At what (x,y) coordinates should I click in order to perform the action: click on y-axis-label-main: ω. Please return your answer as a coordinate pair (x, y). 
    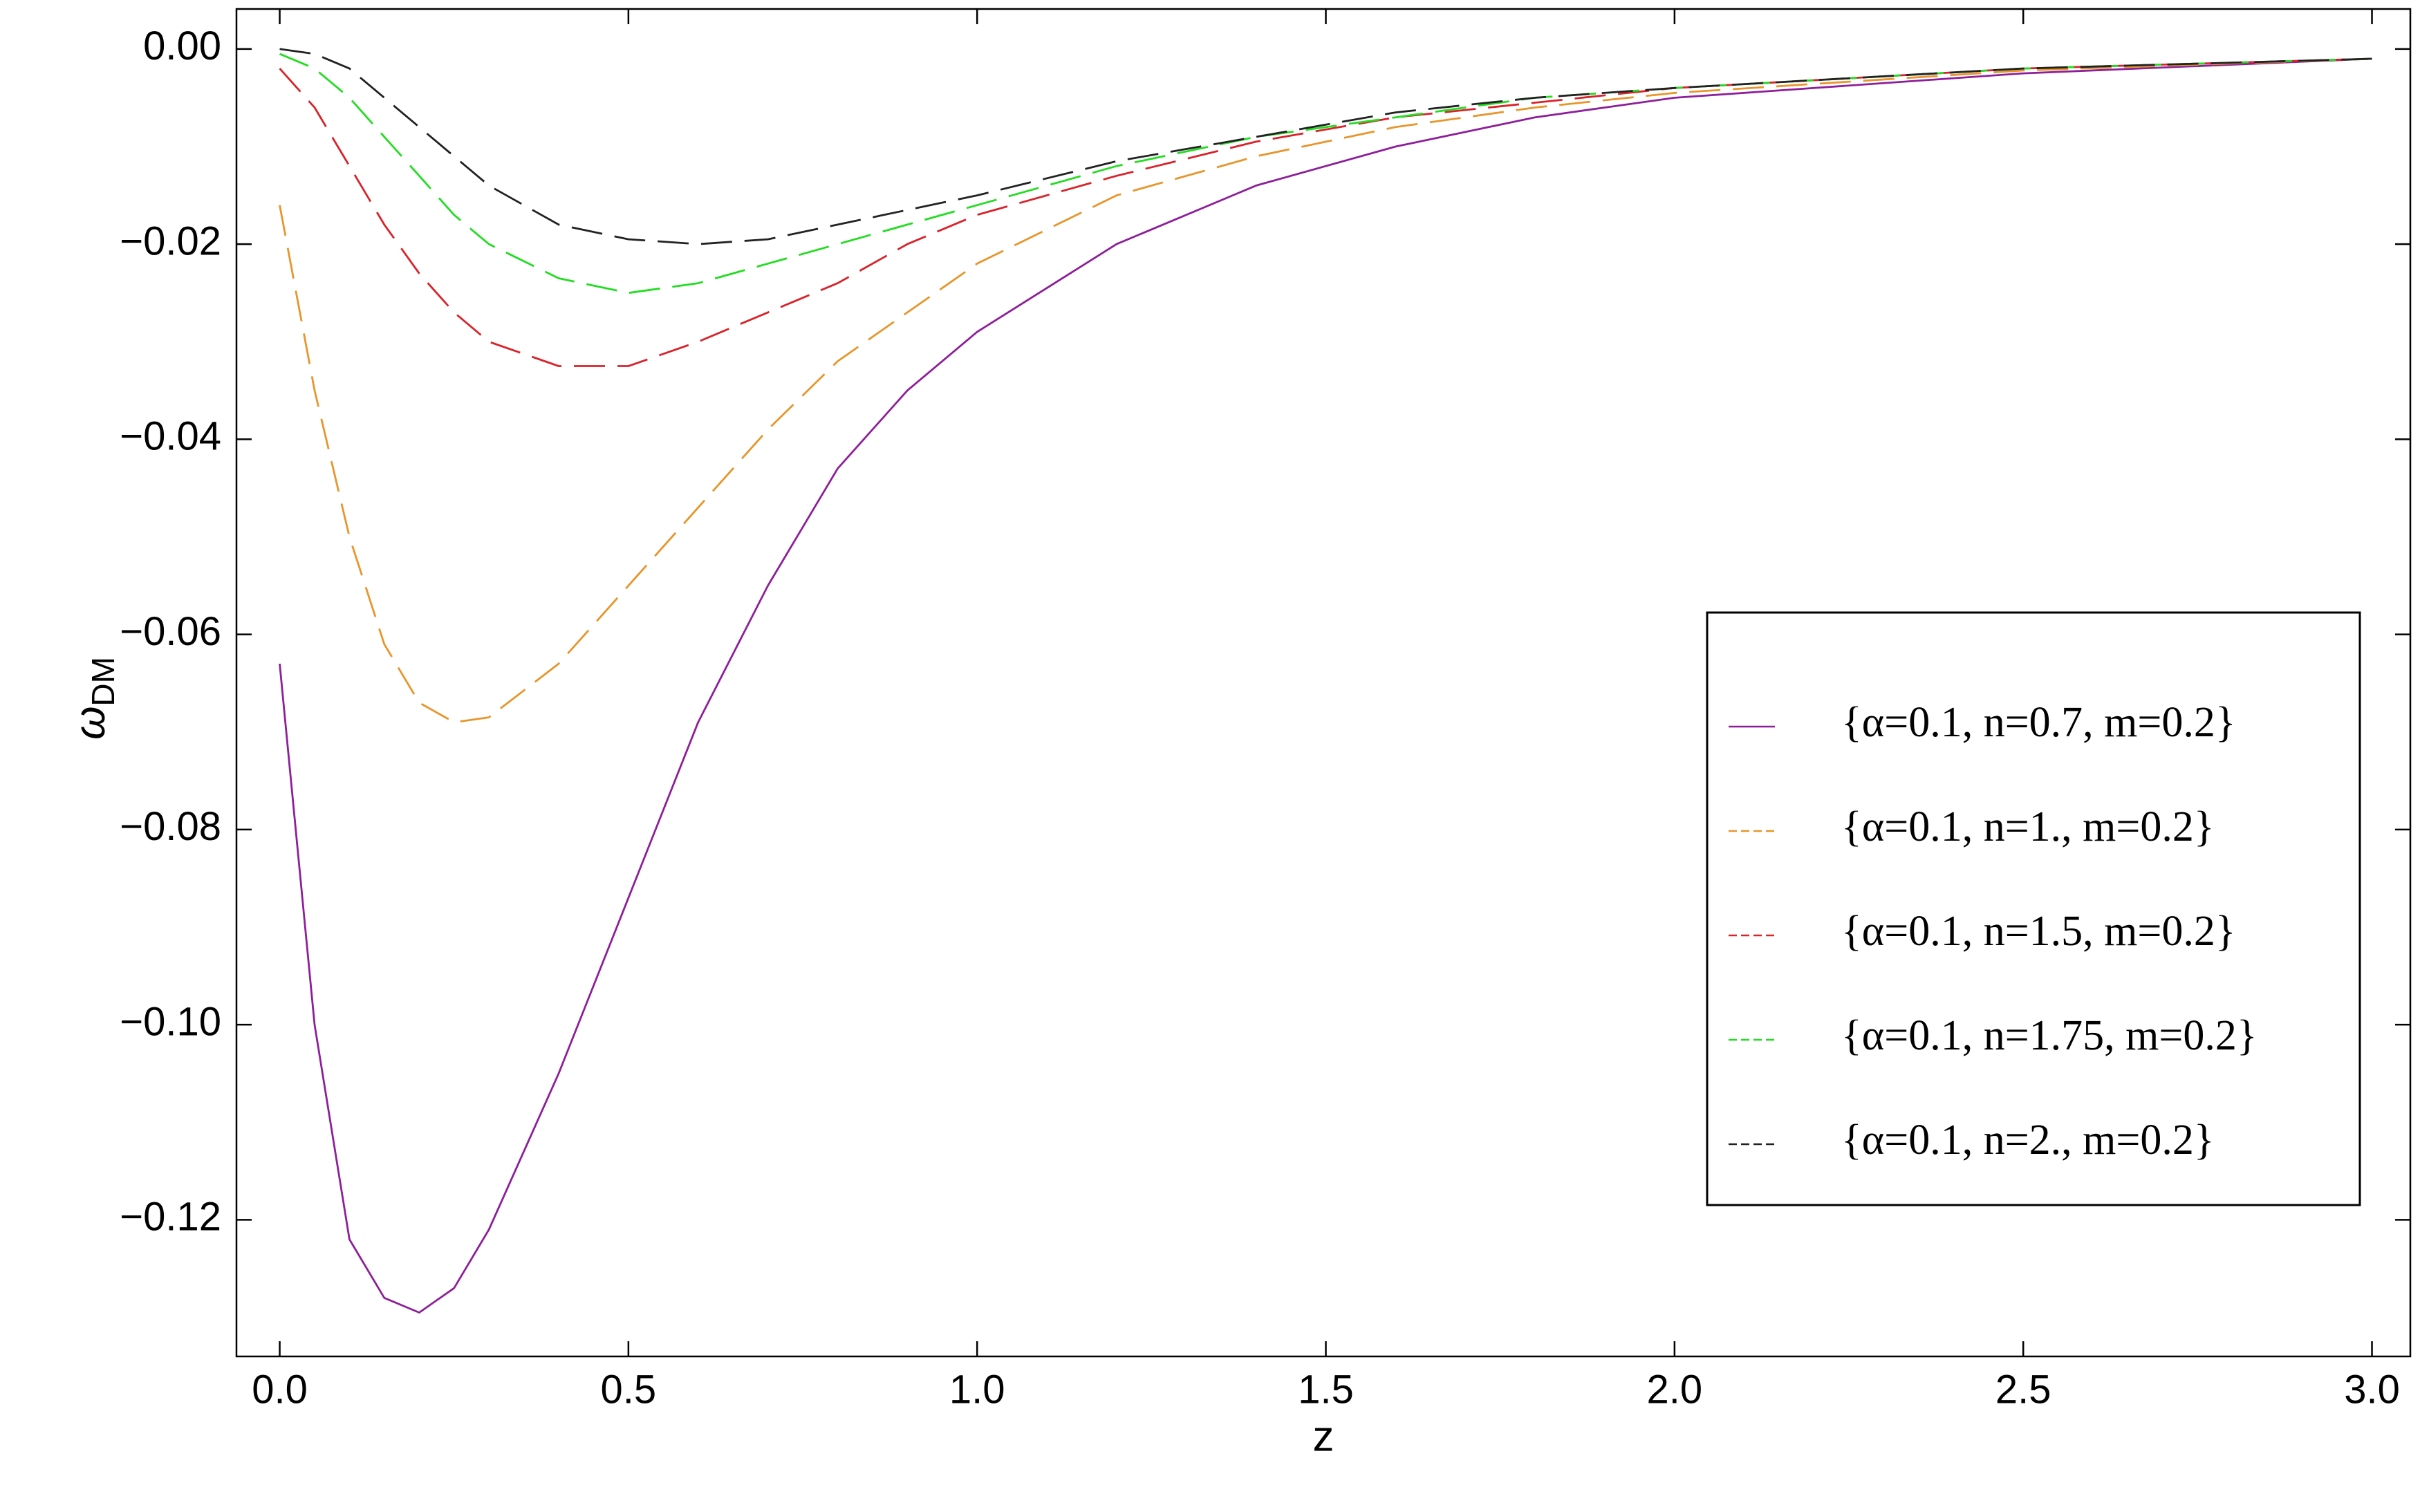
    Looking at the image, I should click on (90, 723).